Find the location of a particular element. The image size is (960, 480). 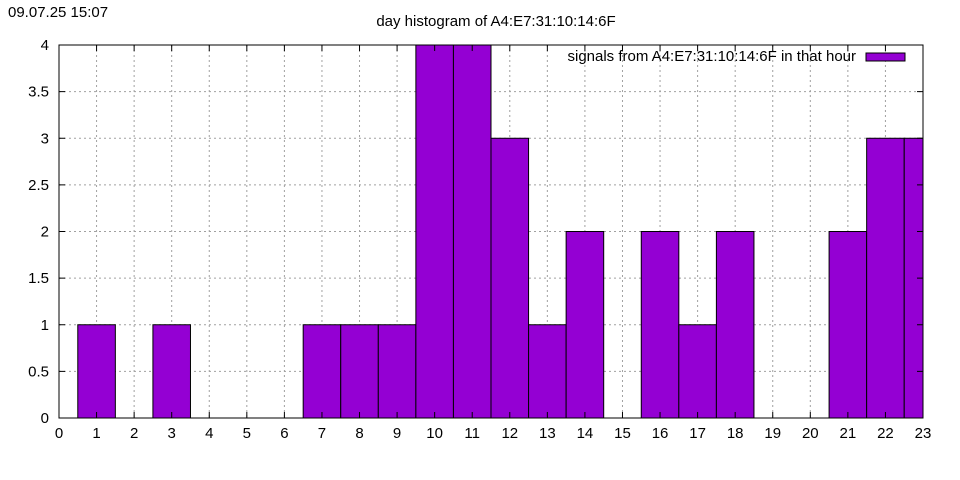

x-tick-label: 20 is located at coordinates (810, 433).